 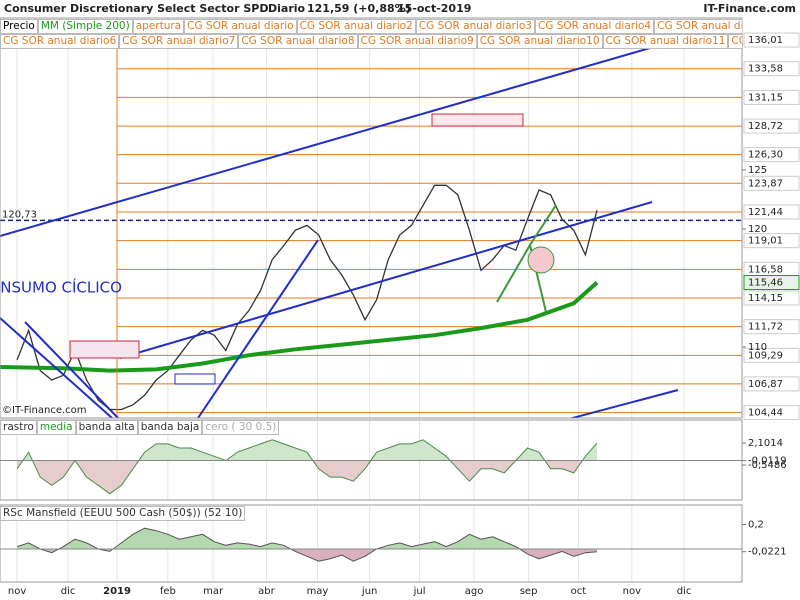 I want to click on frame, so click(x=371, y=543).